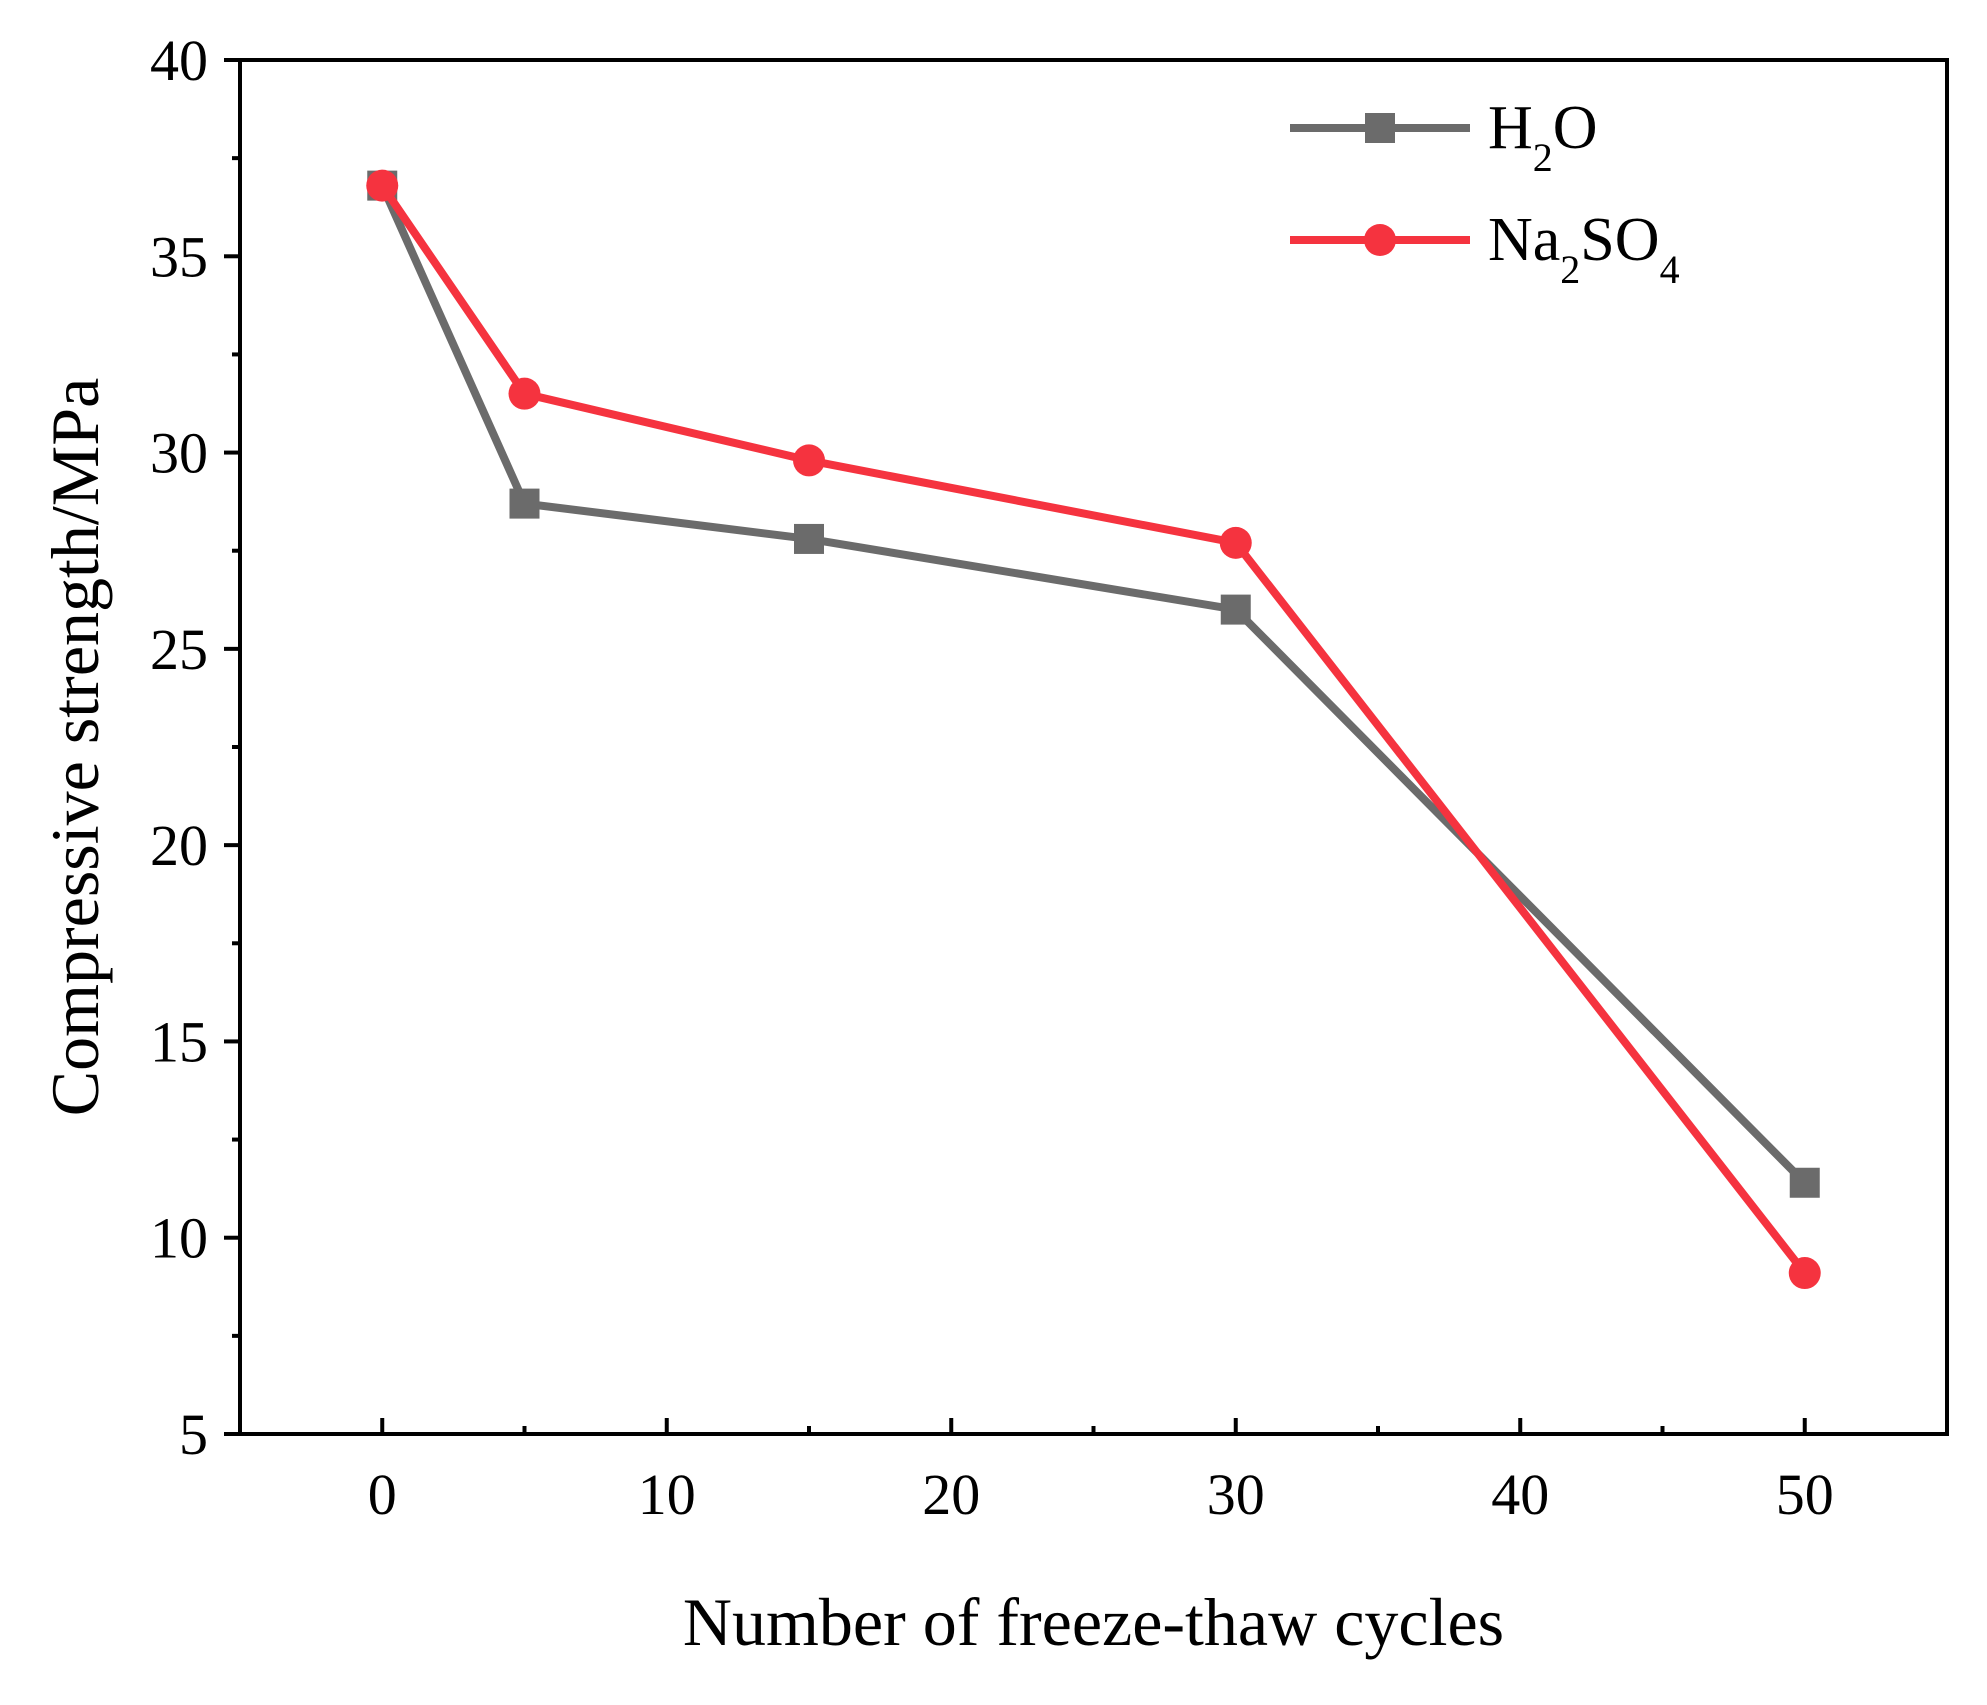 The height and width of the screenshot is (1705, 1987). I want to click on x-tick-label: 20, so click(951, 1494).